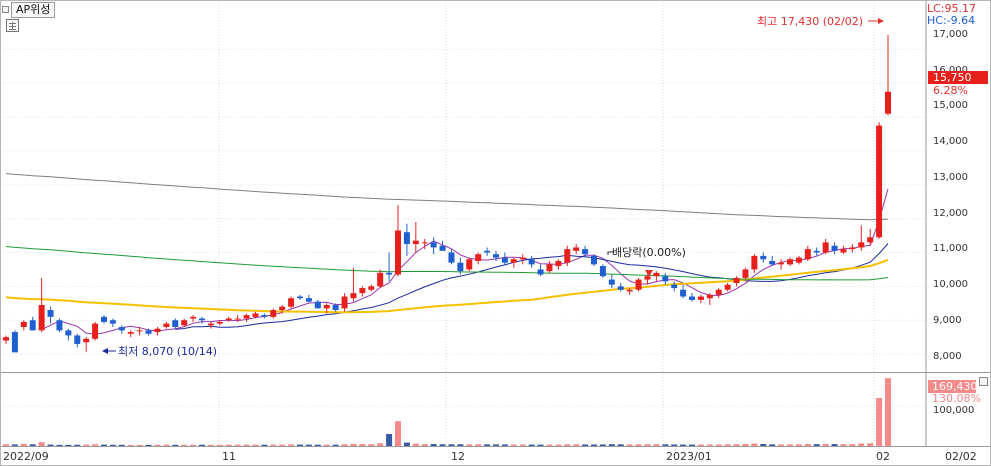 Image resolution: width=991 pixels, height=466 pixels. Describe the element at coordinates (167, 351) in the screenshot. I see `low-annotation-text: 최저 8,070 (10/14)` at that location.